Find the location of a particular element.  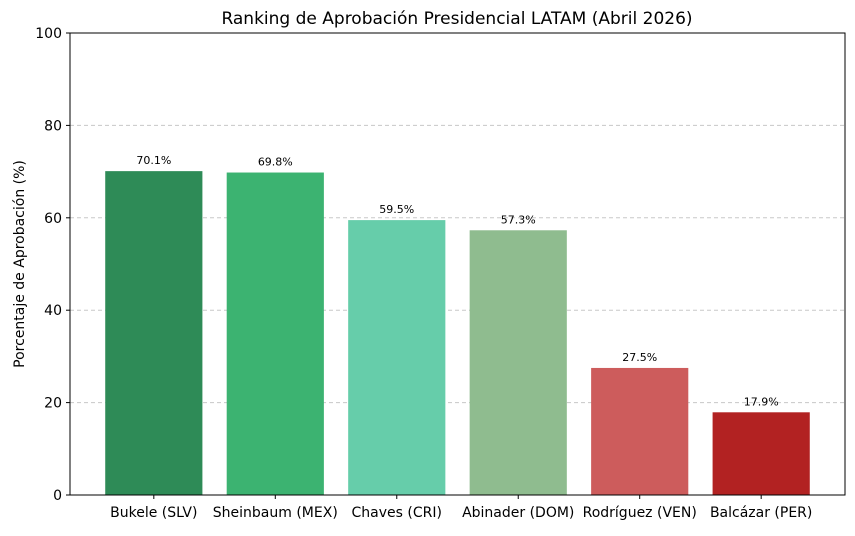

data-label: 69.8% is located at coordinates (275, 162).